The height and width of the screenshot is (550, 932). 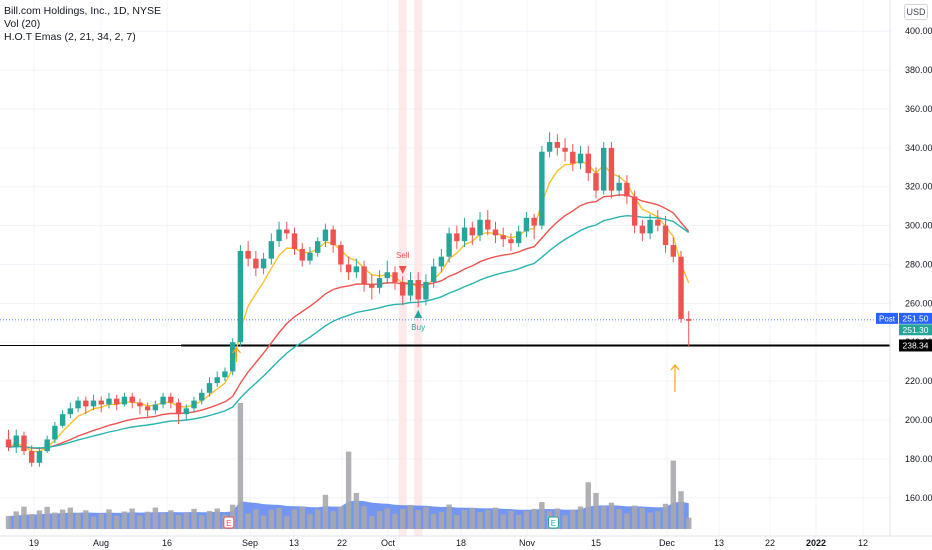 I want to click on earnings-marker-recent: E, so click(x=553, y=522).